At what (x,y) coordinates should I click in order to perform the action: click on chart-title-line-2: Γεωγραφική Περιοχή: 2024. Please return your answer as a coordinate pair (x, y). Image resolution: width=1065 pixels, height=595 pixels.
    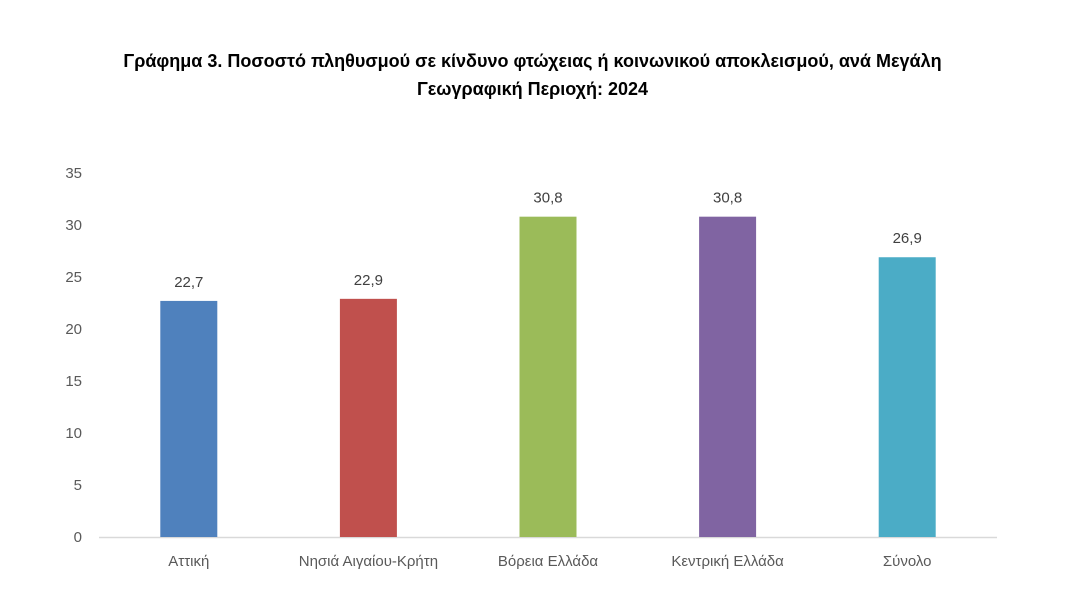
    Looking at the image, I should click on (532, 89).